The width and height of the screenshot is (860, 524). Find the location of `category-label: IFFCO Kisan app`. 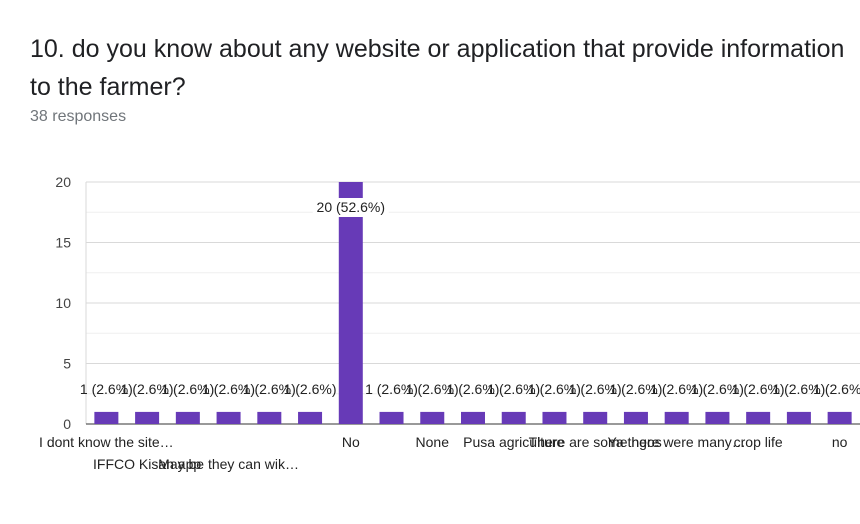

category-label: IFFCO Kisan app is located at coordinates (147, 464).